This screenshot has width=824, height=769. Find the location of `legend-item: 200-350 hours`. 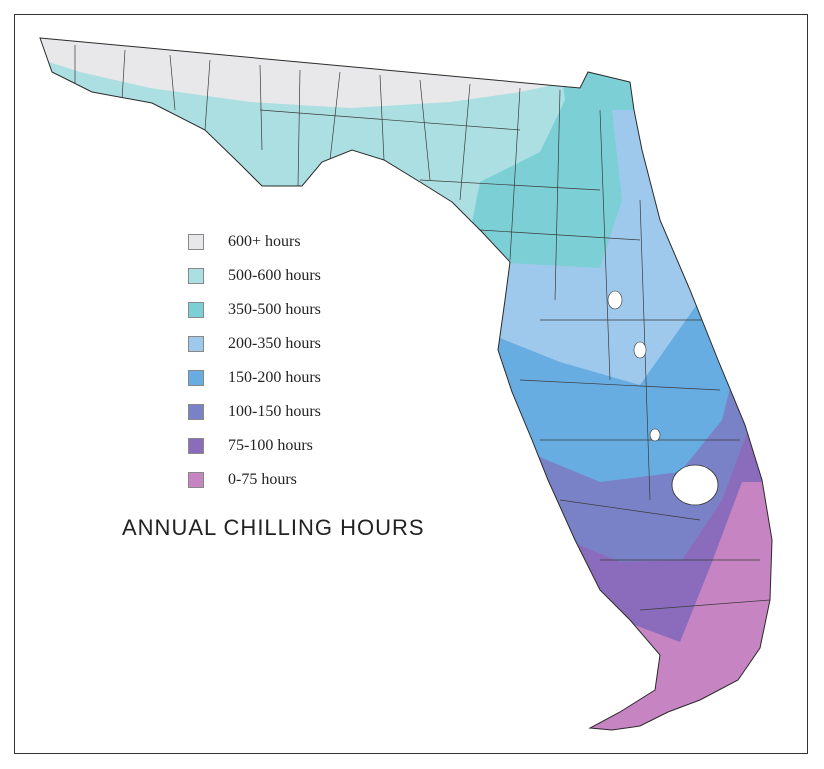

legend-item: 200-350 hours is located at coordinates (254, 344).